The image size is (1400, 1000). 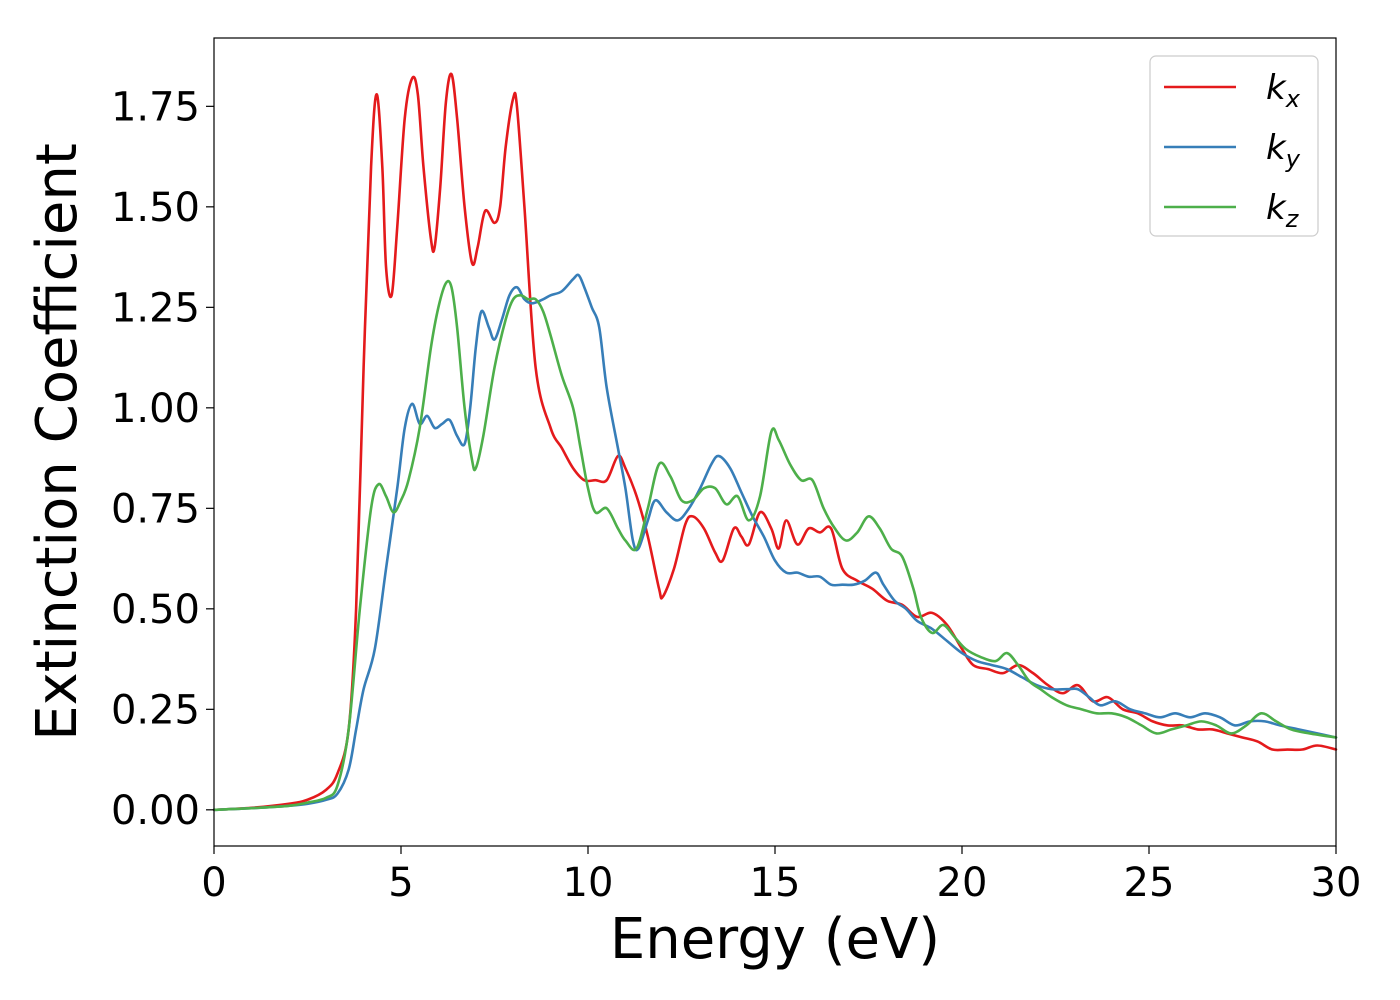 I want to click on y-tick-label: 0.25, so click(x=155, y=710).